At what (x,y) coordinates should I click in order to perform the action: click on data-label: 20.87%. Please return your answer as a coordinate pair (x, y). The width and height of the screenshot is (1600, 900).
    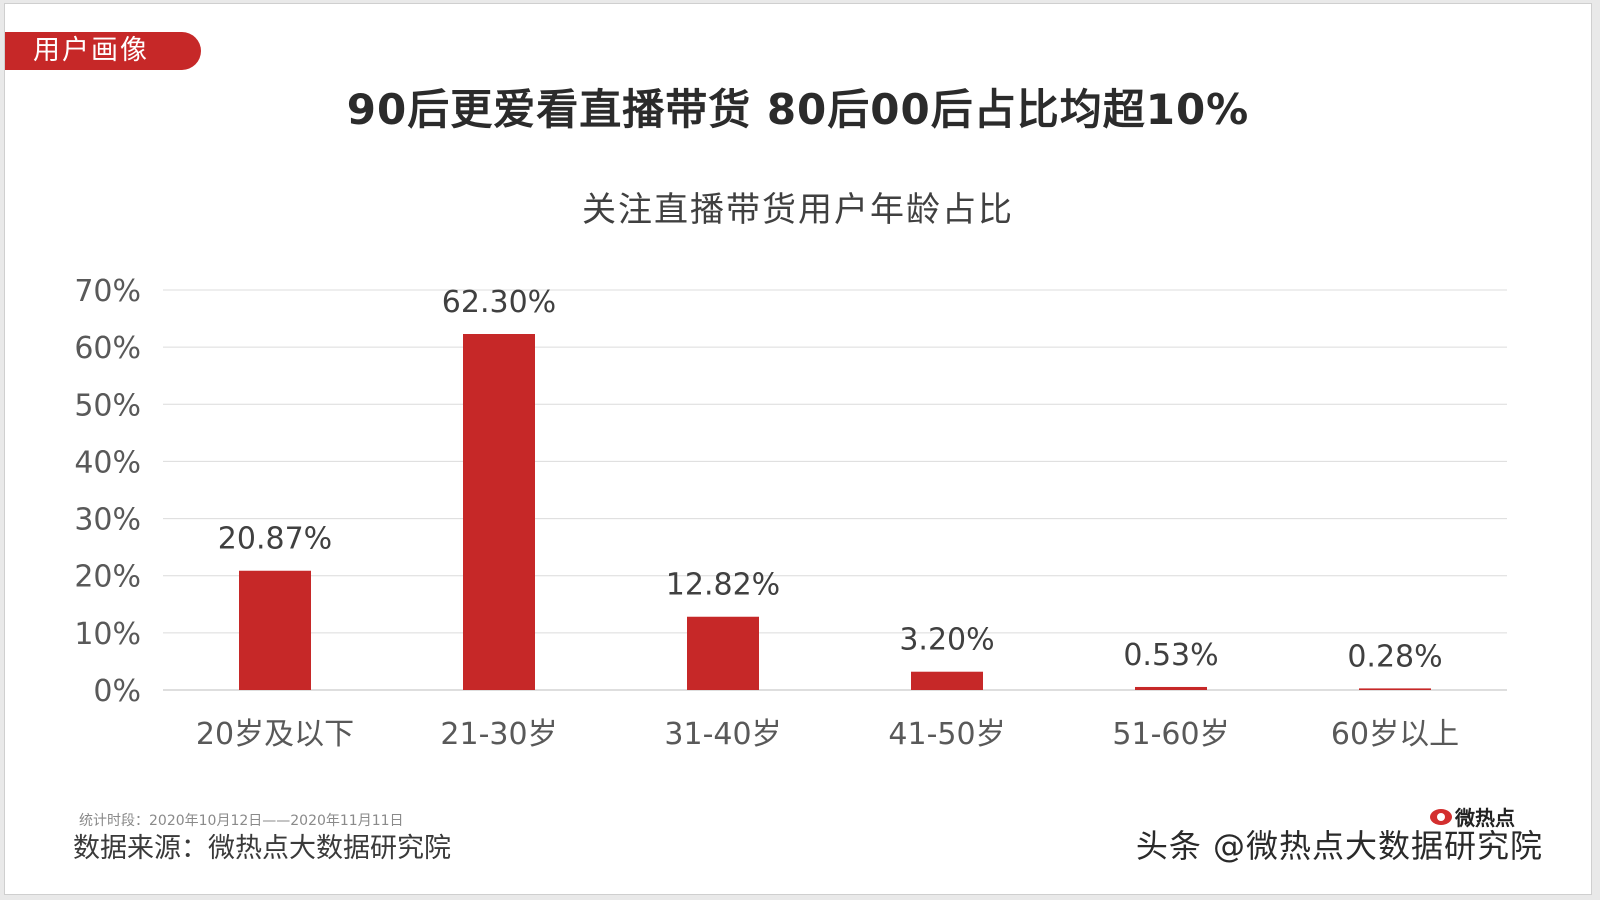
    Looking at the image, I should click on (275, 539).